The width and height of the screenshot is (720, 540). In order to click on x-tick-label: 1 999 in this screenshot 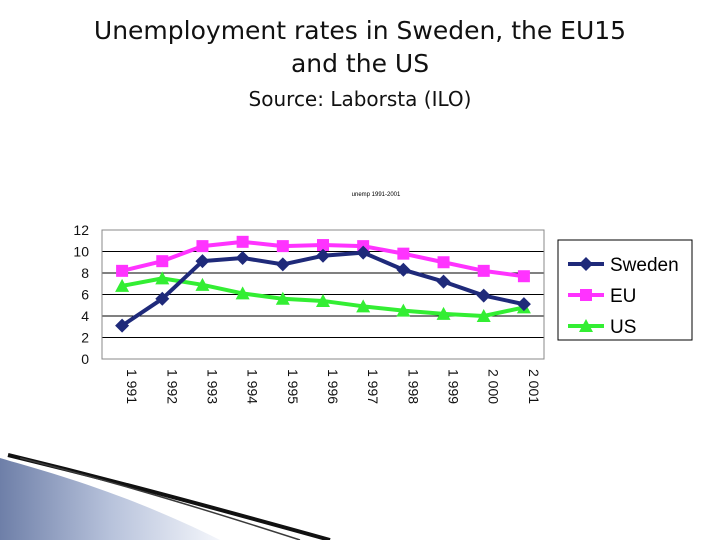, I will do `click(454, 386)`.